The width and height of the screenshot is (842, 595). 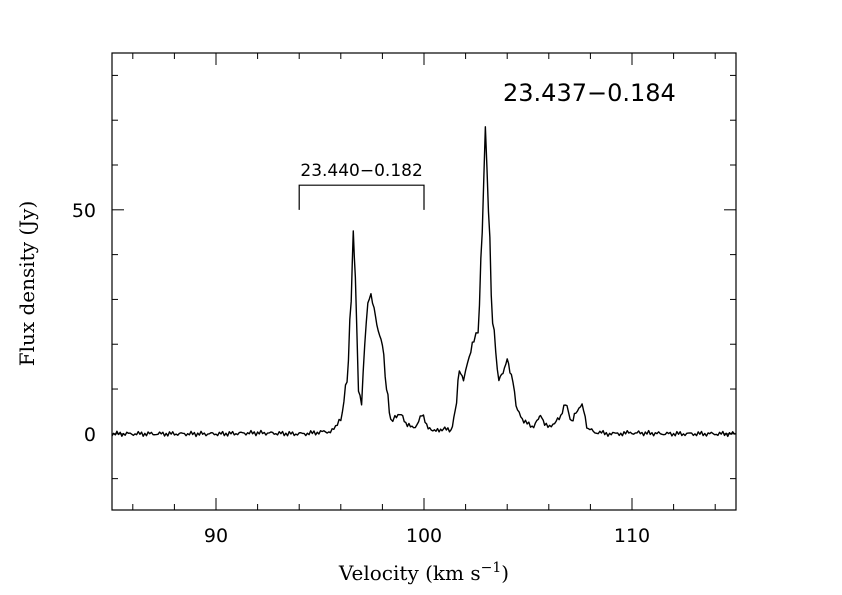 I want to click on x-tick-labels: 90 100 110, so click(x=427, y=536).